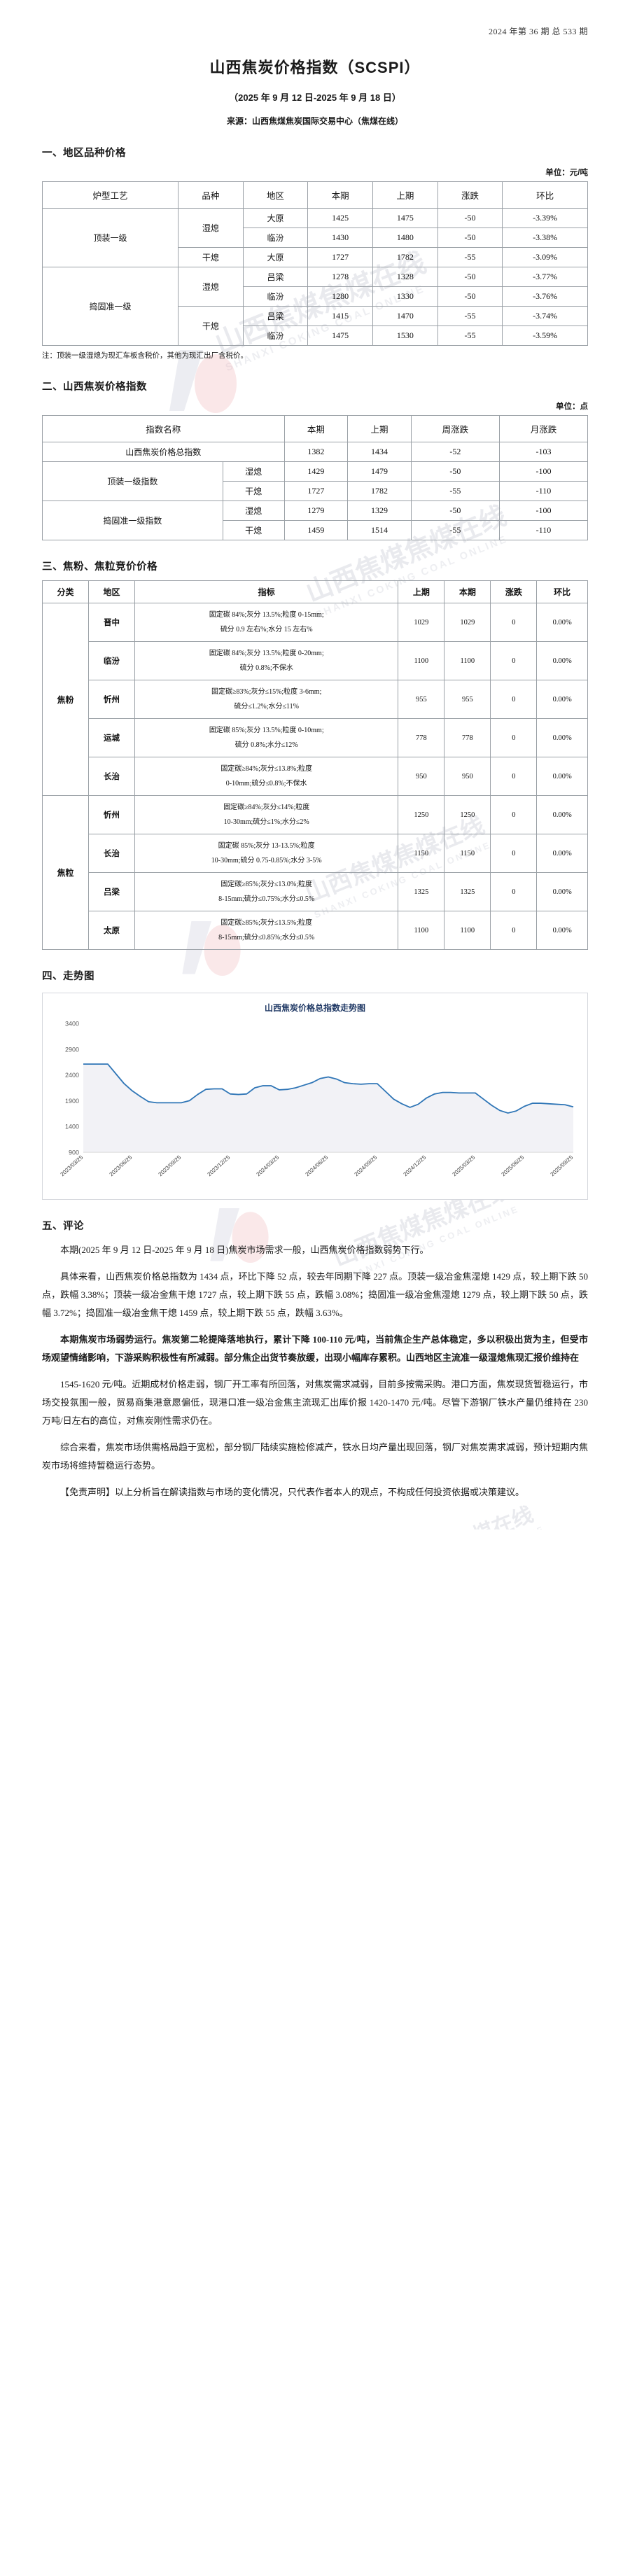 The height and width of the screenshot is (2576, 630). What do you see at coordinates (340, 237) in the screenshot?
I see `current-price-cell: 1430` at bounding box center [340, 237].